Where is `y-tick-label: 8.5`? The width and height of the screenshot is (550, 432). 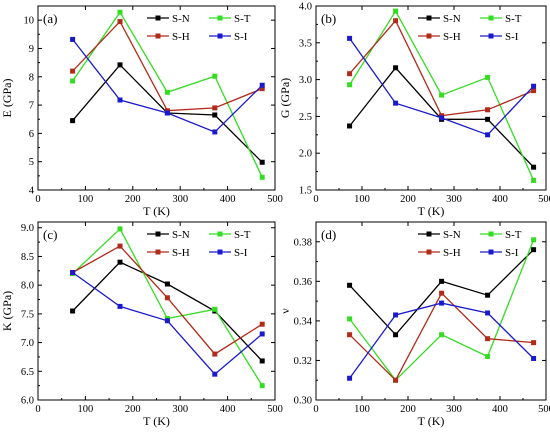 y-tick-label: 8.5 is located at coordinates (27, 257).